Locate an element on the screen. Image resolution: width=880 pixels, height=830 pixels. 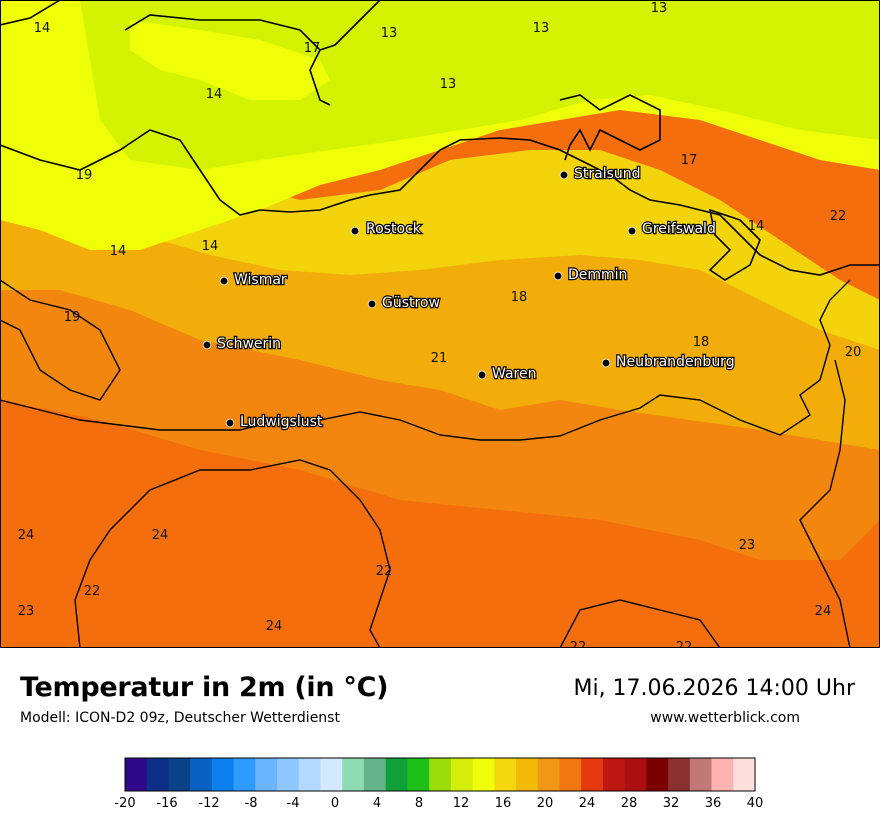
svg-text: Wismar is located at coordinates (260, 280).